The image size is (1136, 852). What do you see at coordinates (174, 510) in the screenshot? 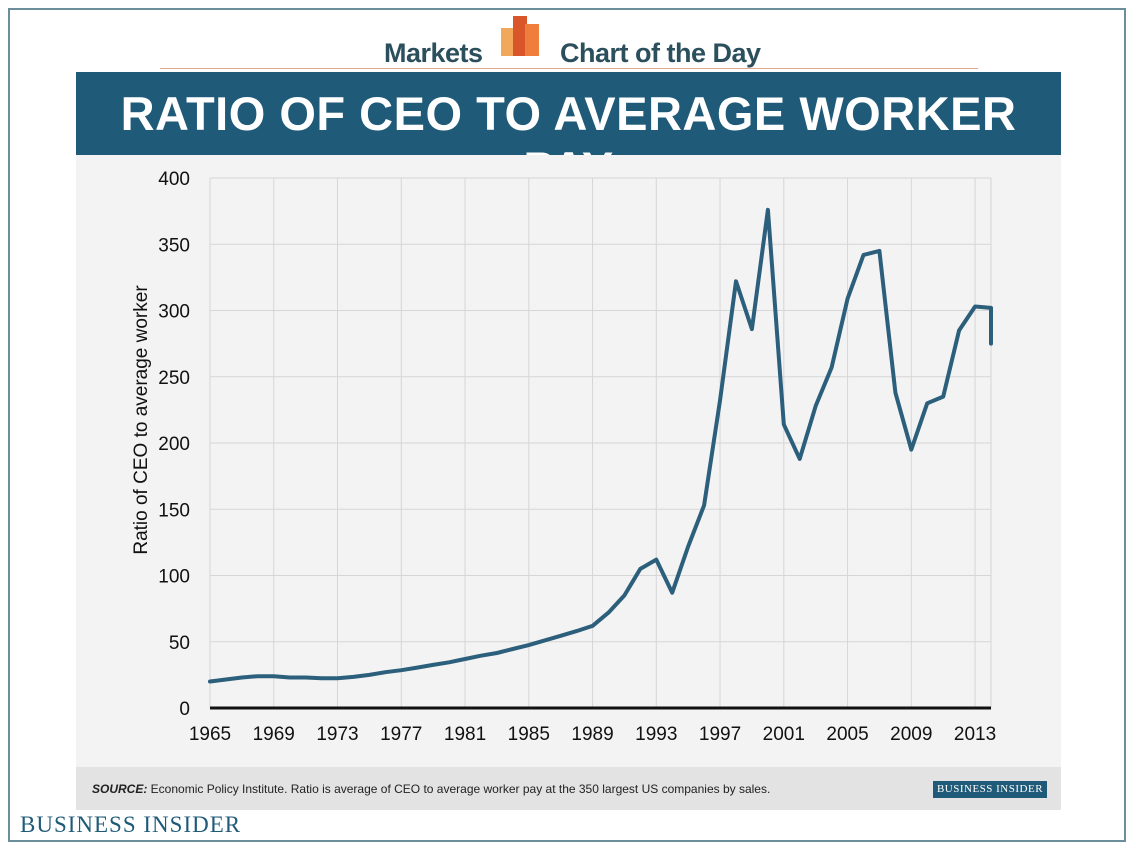
I see `y-tick-label: 150` at bounding box center [174, 510].